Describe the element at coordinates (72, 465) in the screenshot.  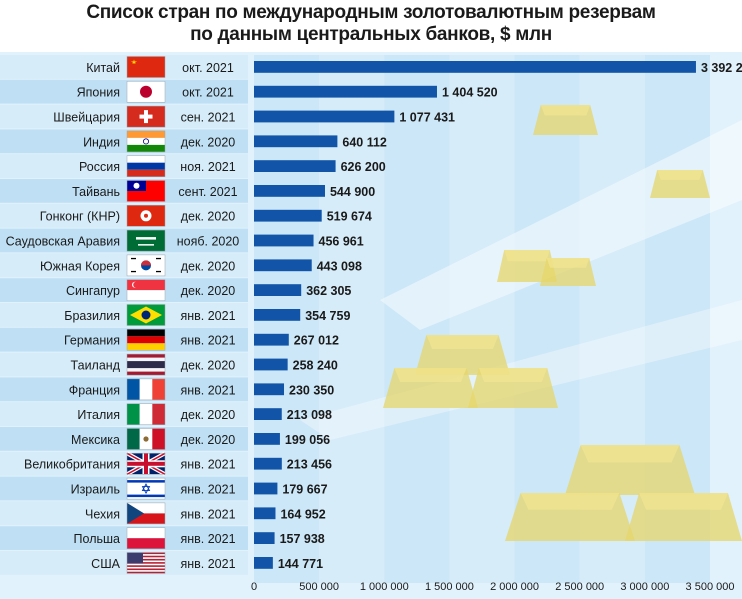
I see `country-label: Великобритания` at that location.